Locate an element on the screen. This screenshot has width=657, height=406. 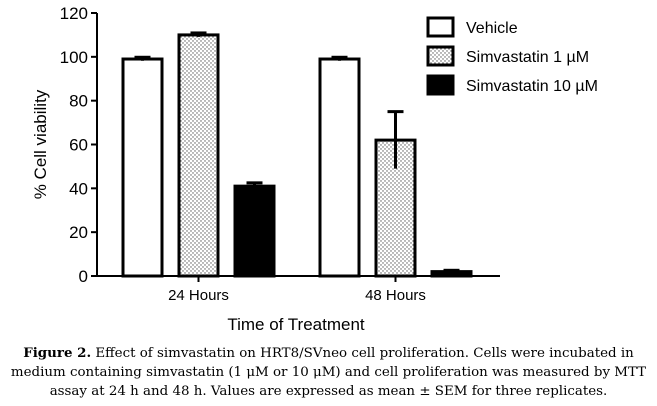
caption-label: Figure 2. is located at coordinates (57, 353).